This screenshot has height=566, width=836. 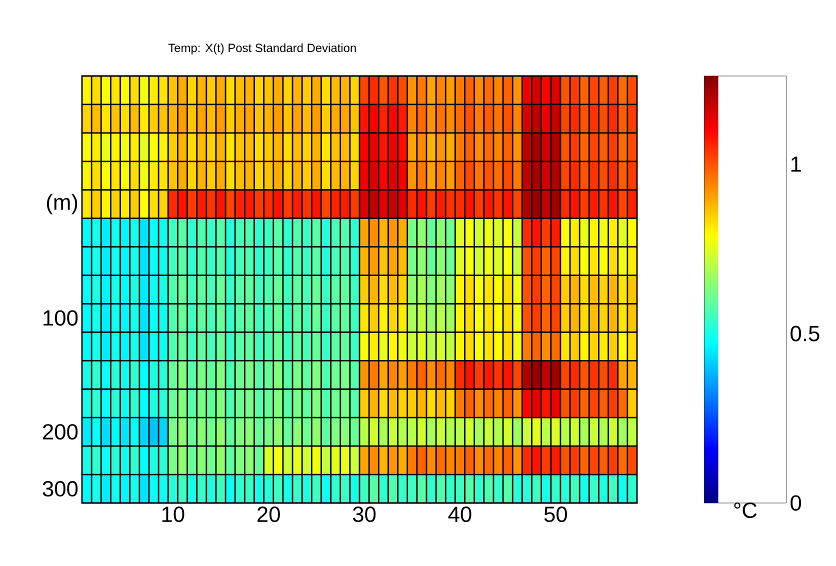 What do you see at coordinates (796, 164) in the screenshot?
I see `color-bar-label: 1` at bounding box center [796, 164].